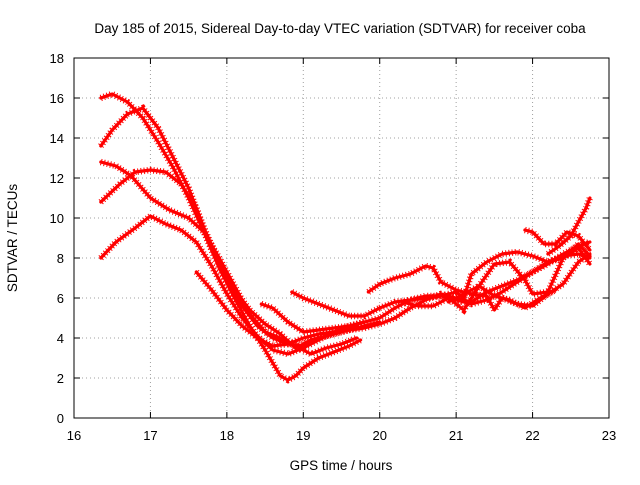 This screenshot has width=640, height=485. Describe the element at coordinates (532, 435) in the screenshot. I see `x-tick-label: 22` at that location.